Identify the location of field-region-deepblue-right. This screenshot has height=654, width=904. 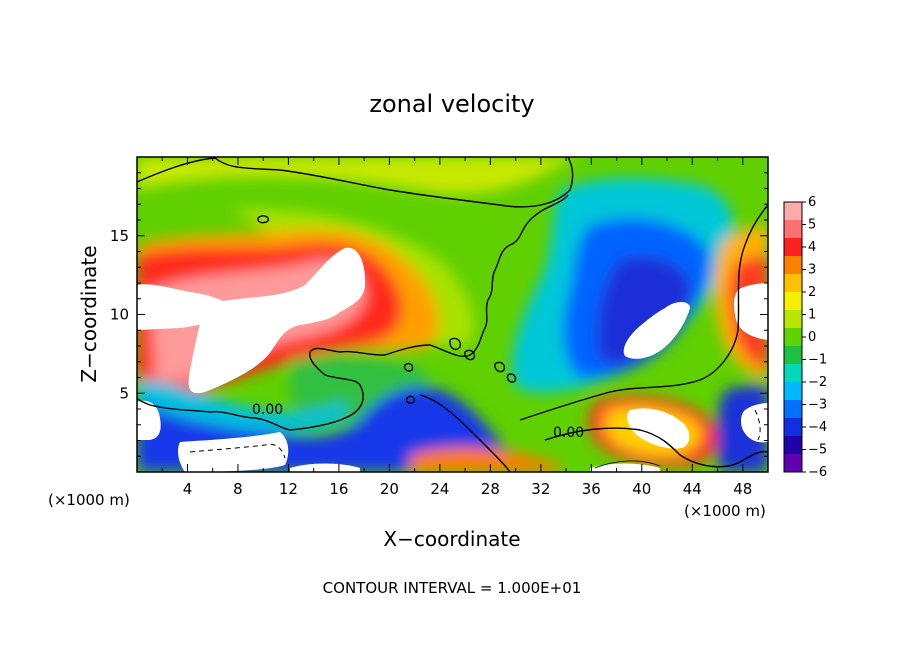
(644, 310).